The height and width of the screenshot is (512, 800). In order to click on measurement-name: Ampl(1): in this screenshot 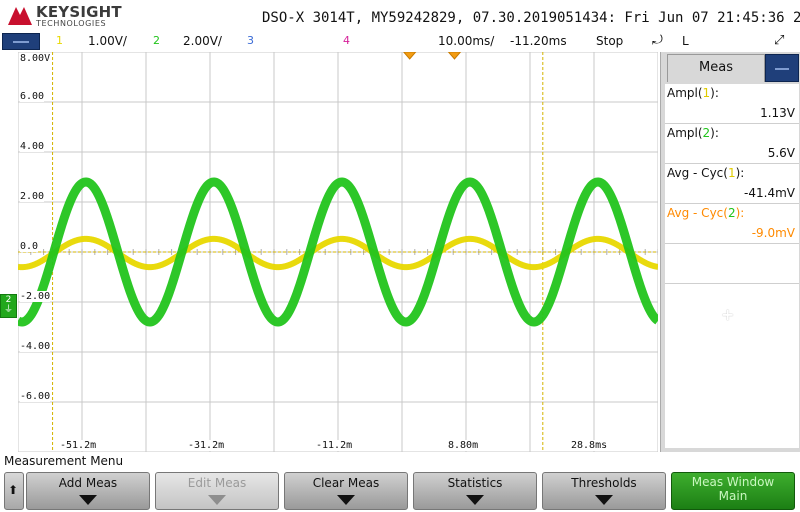, I will do `click(693, 93)`.